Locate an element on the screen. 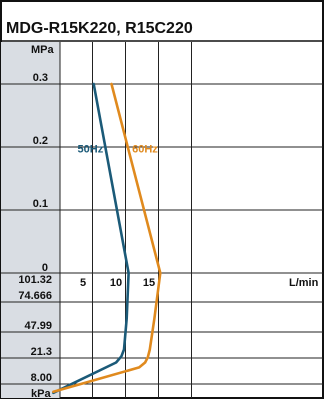 The height and width of the screenshot is (399, 324). x-tick-label: 5 is located at coordinates (83, 283).